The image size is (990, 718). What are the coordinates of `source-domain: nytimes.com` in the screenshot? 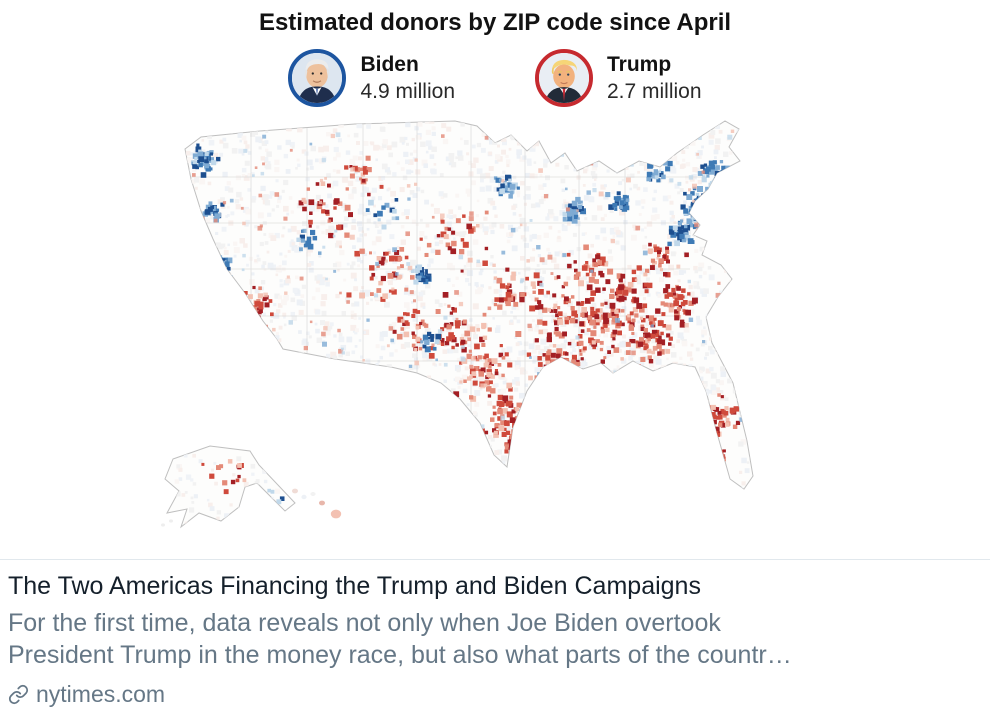 It's located at (101, 693).